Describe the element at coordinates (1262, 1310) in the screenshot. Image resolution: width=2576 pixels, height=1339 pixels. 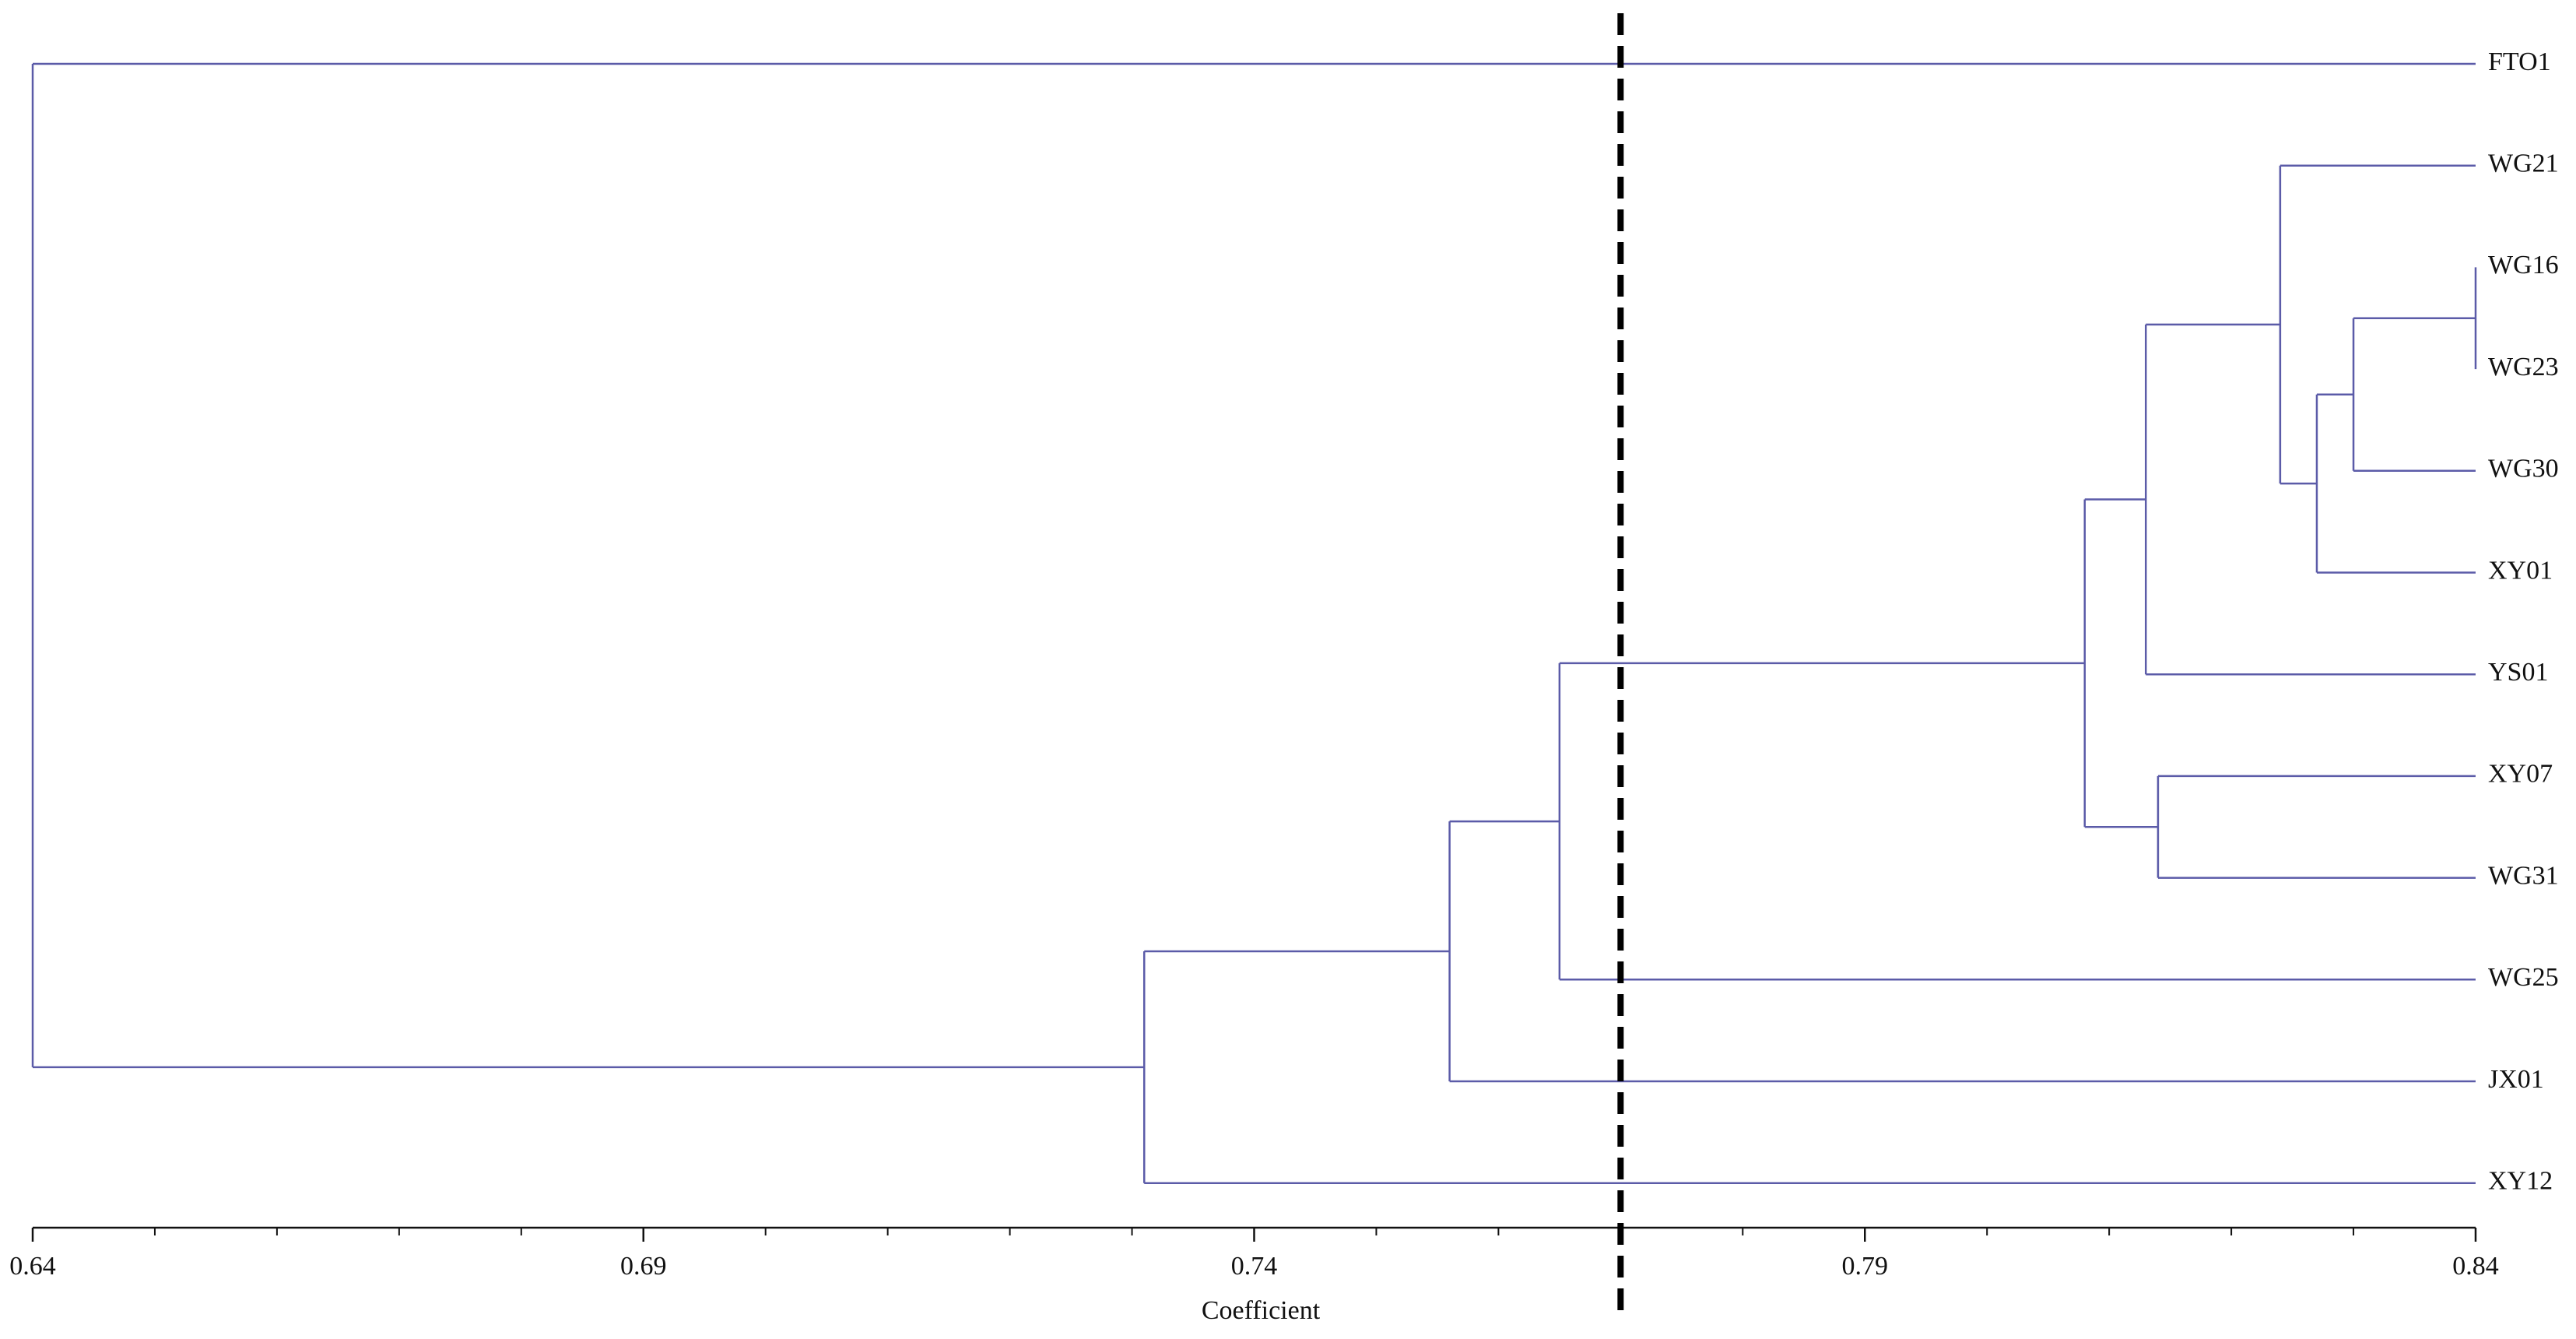
I see `x-axis-label: Coefficient` at that location.